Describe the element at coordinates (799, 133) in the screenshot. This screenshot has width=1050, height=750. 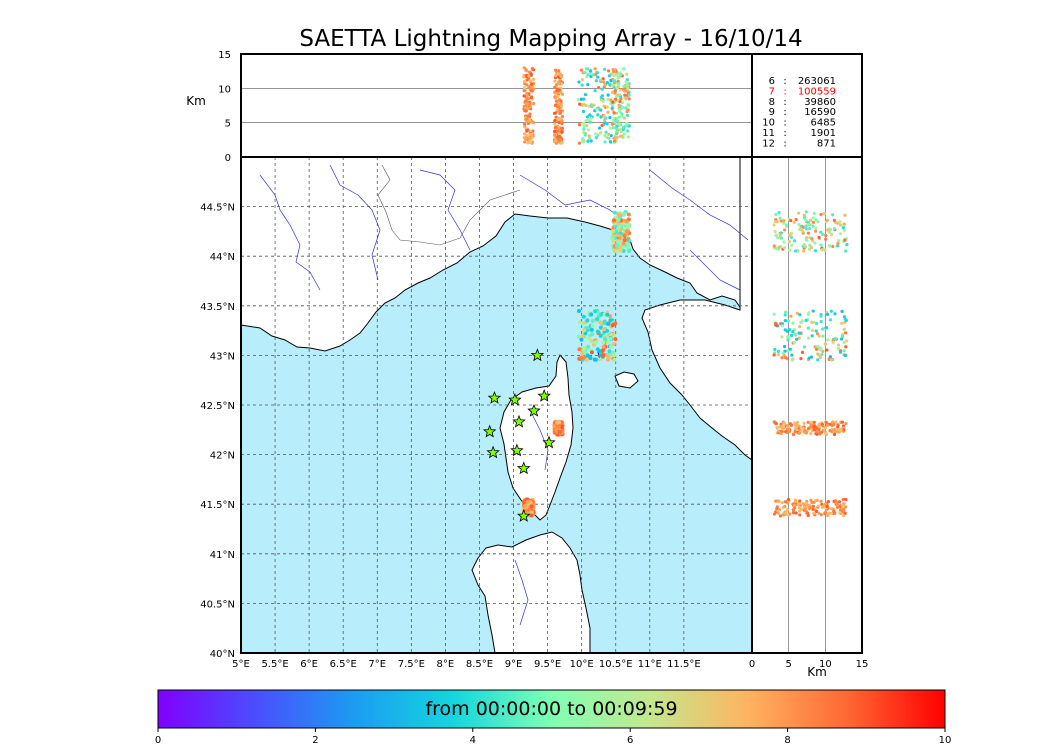
I see `station-count-row: 11: 1901` at that location.